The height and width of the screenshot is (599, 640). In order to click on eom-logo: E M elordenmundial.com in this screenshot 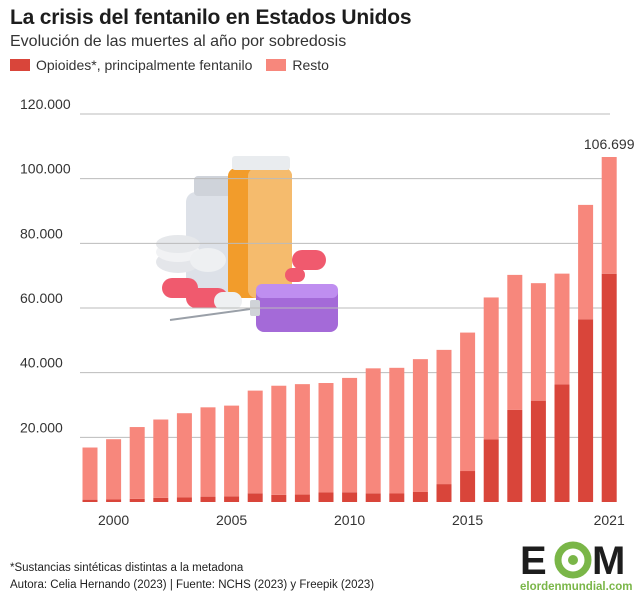, I will do `click(576, 566)`.